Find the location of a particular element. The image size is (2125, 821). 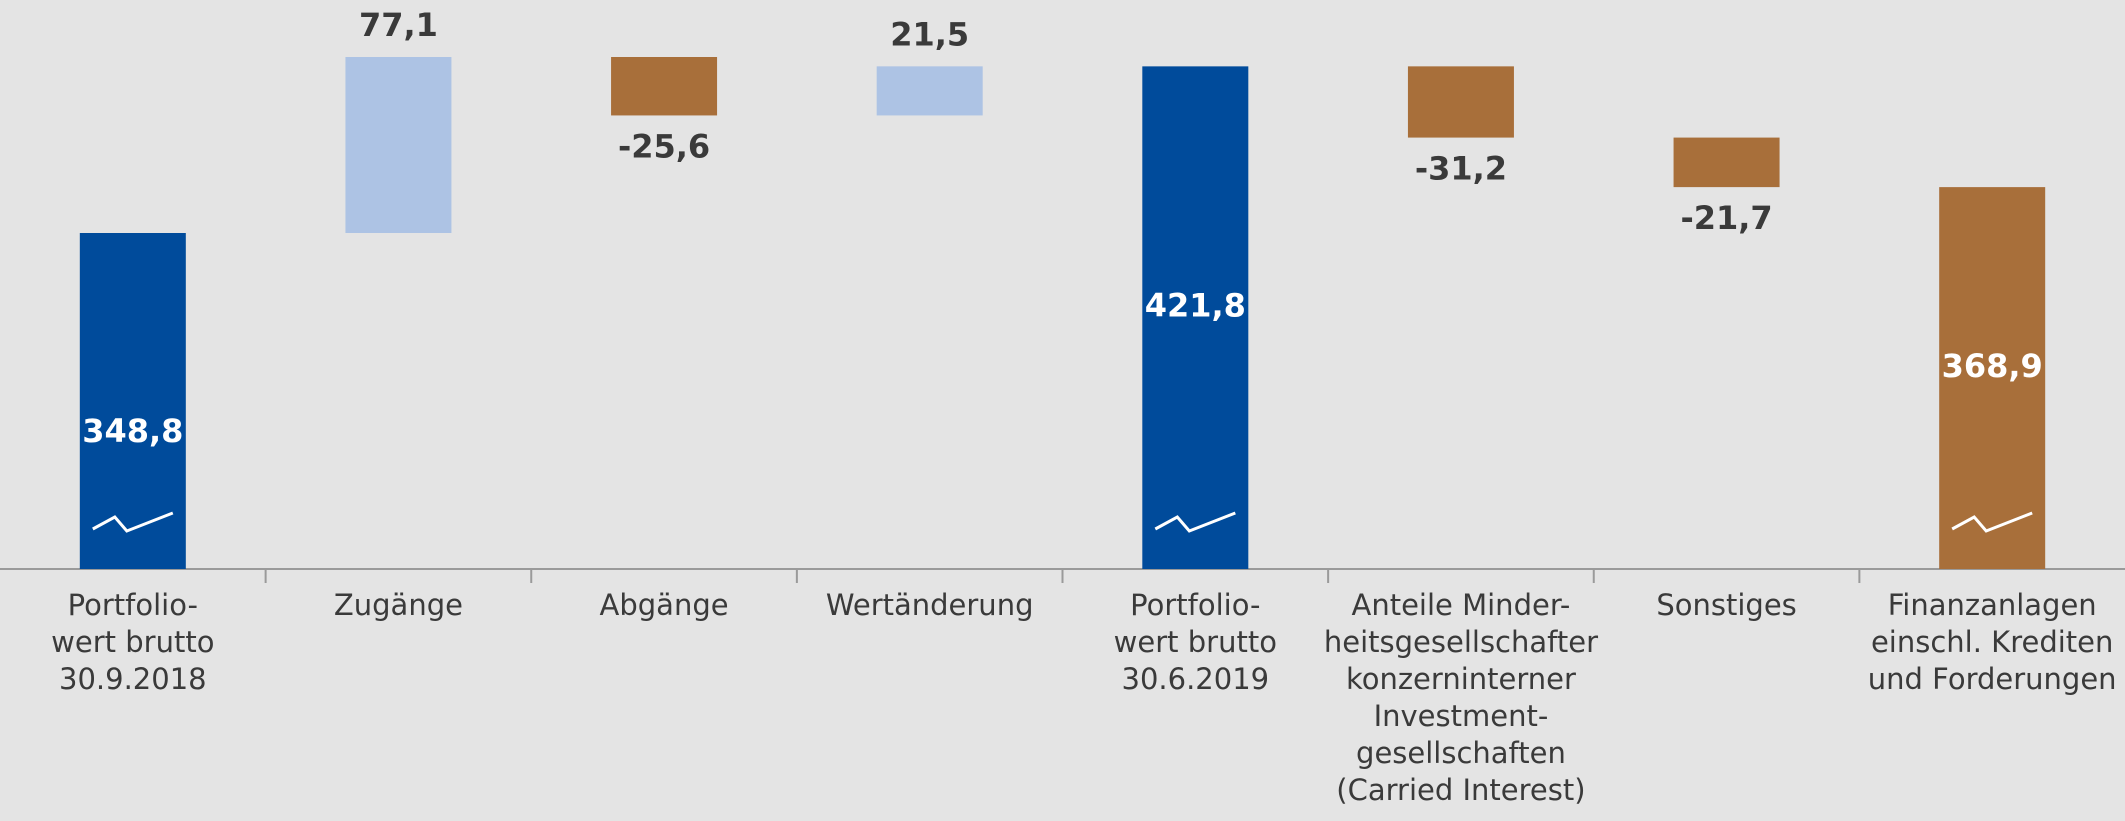

x-tick-label-line: Abgänge is located at coordinates (664, 605).